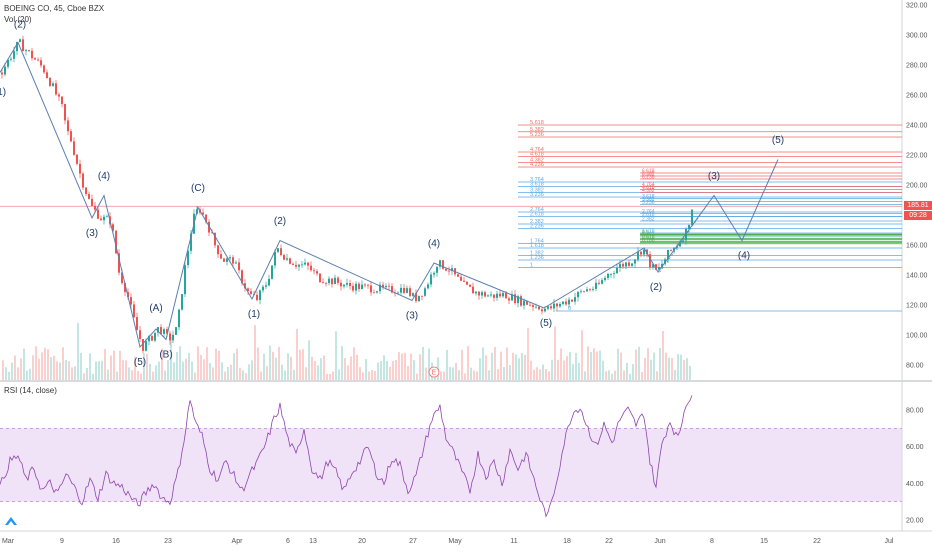 The image size is (932, 555). I want to click on time-tick-5: 6, so click(288, 541).